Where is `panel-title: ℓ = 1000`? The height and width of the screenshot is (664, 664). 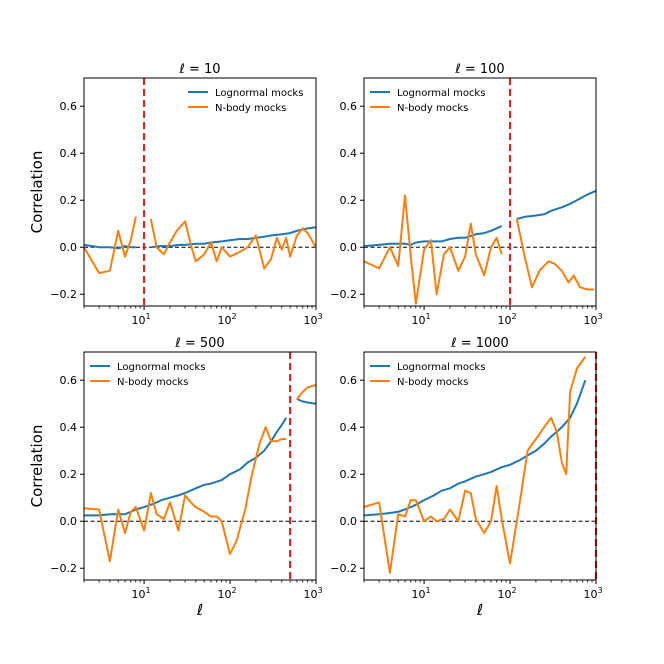
panel-title: ℓ = 1000 is located at coordinates (479, 343).